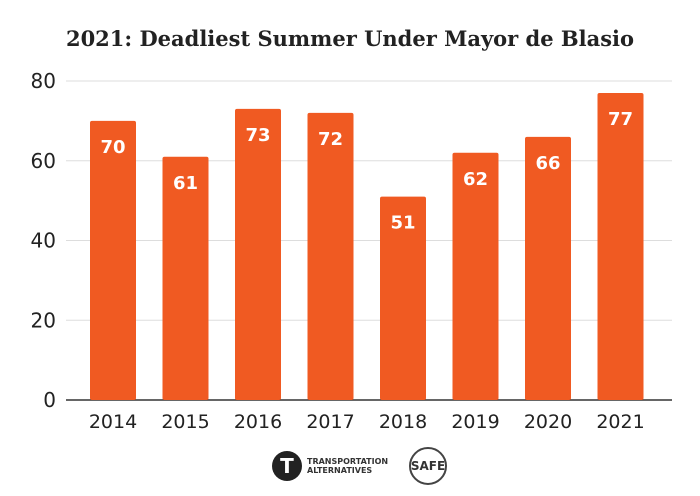 This screenshot has height=496, width=700. What do you see at coordinates (49, 400) in the screenshot?
I see `y-tick-label: 0` at bounding box center [49, 400].